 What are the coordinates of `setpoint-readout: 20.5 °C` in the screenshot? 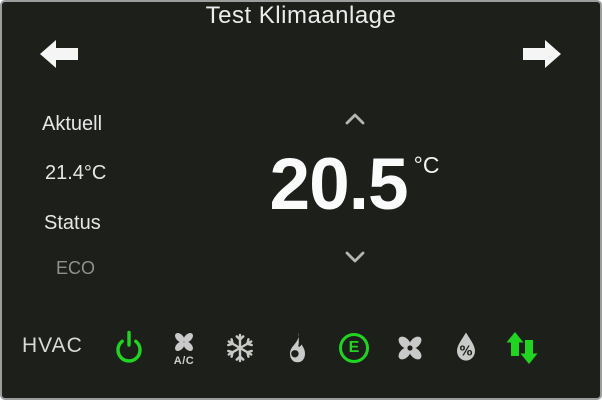 It's located at (355, 184).